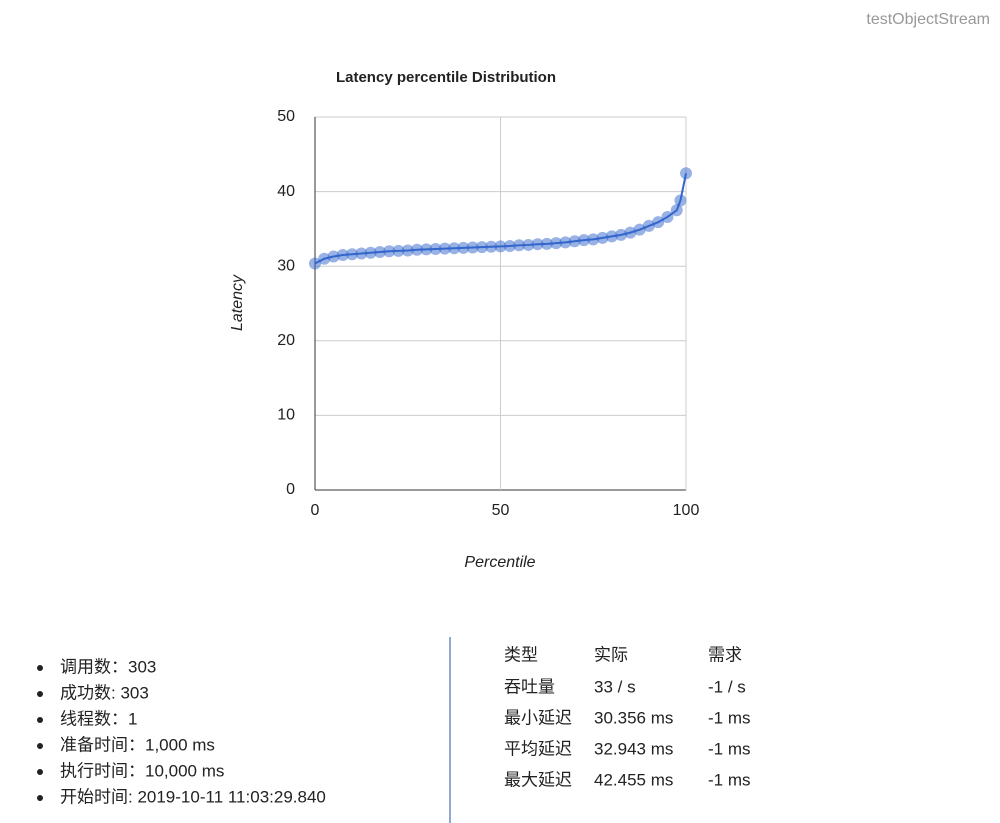  What do you see at coordinates (521, 654) in the screenshot?
I see `table-header: 类型` at bounding box center [521, 654].